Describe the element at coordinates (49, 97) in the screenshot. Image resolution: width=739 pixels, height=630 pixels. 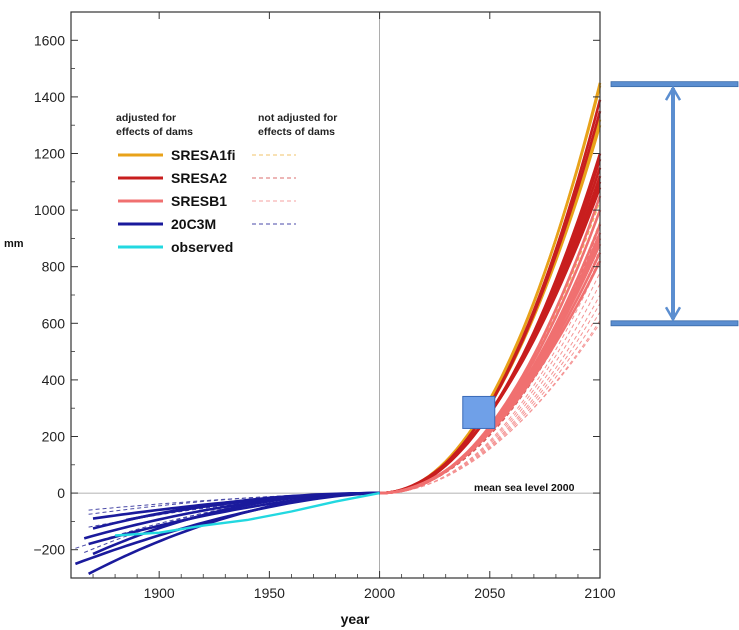
I see `y-tick-label: 1400` at that location.